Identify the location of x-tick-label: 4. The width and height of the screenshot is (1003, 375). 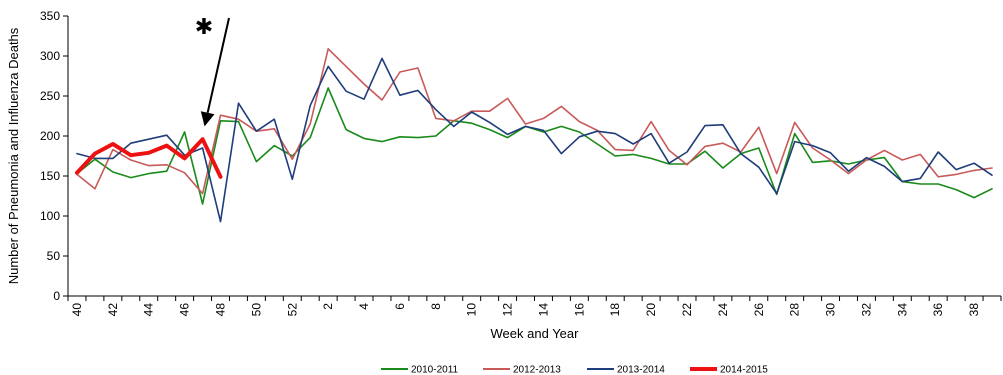
(364, 306).